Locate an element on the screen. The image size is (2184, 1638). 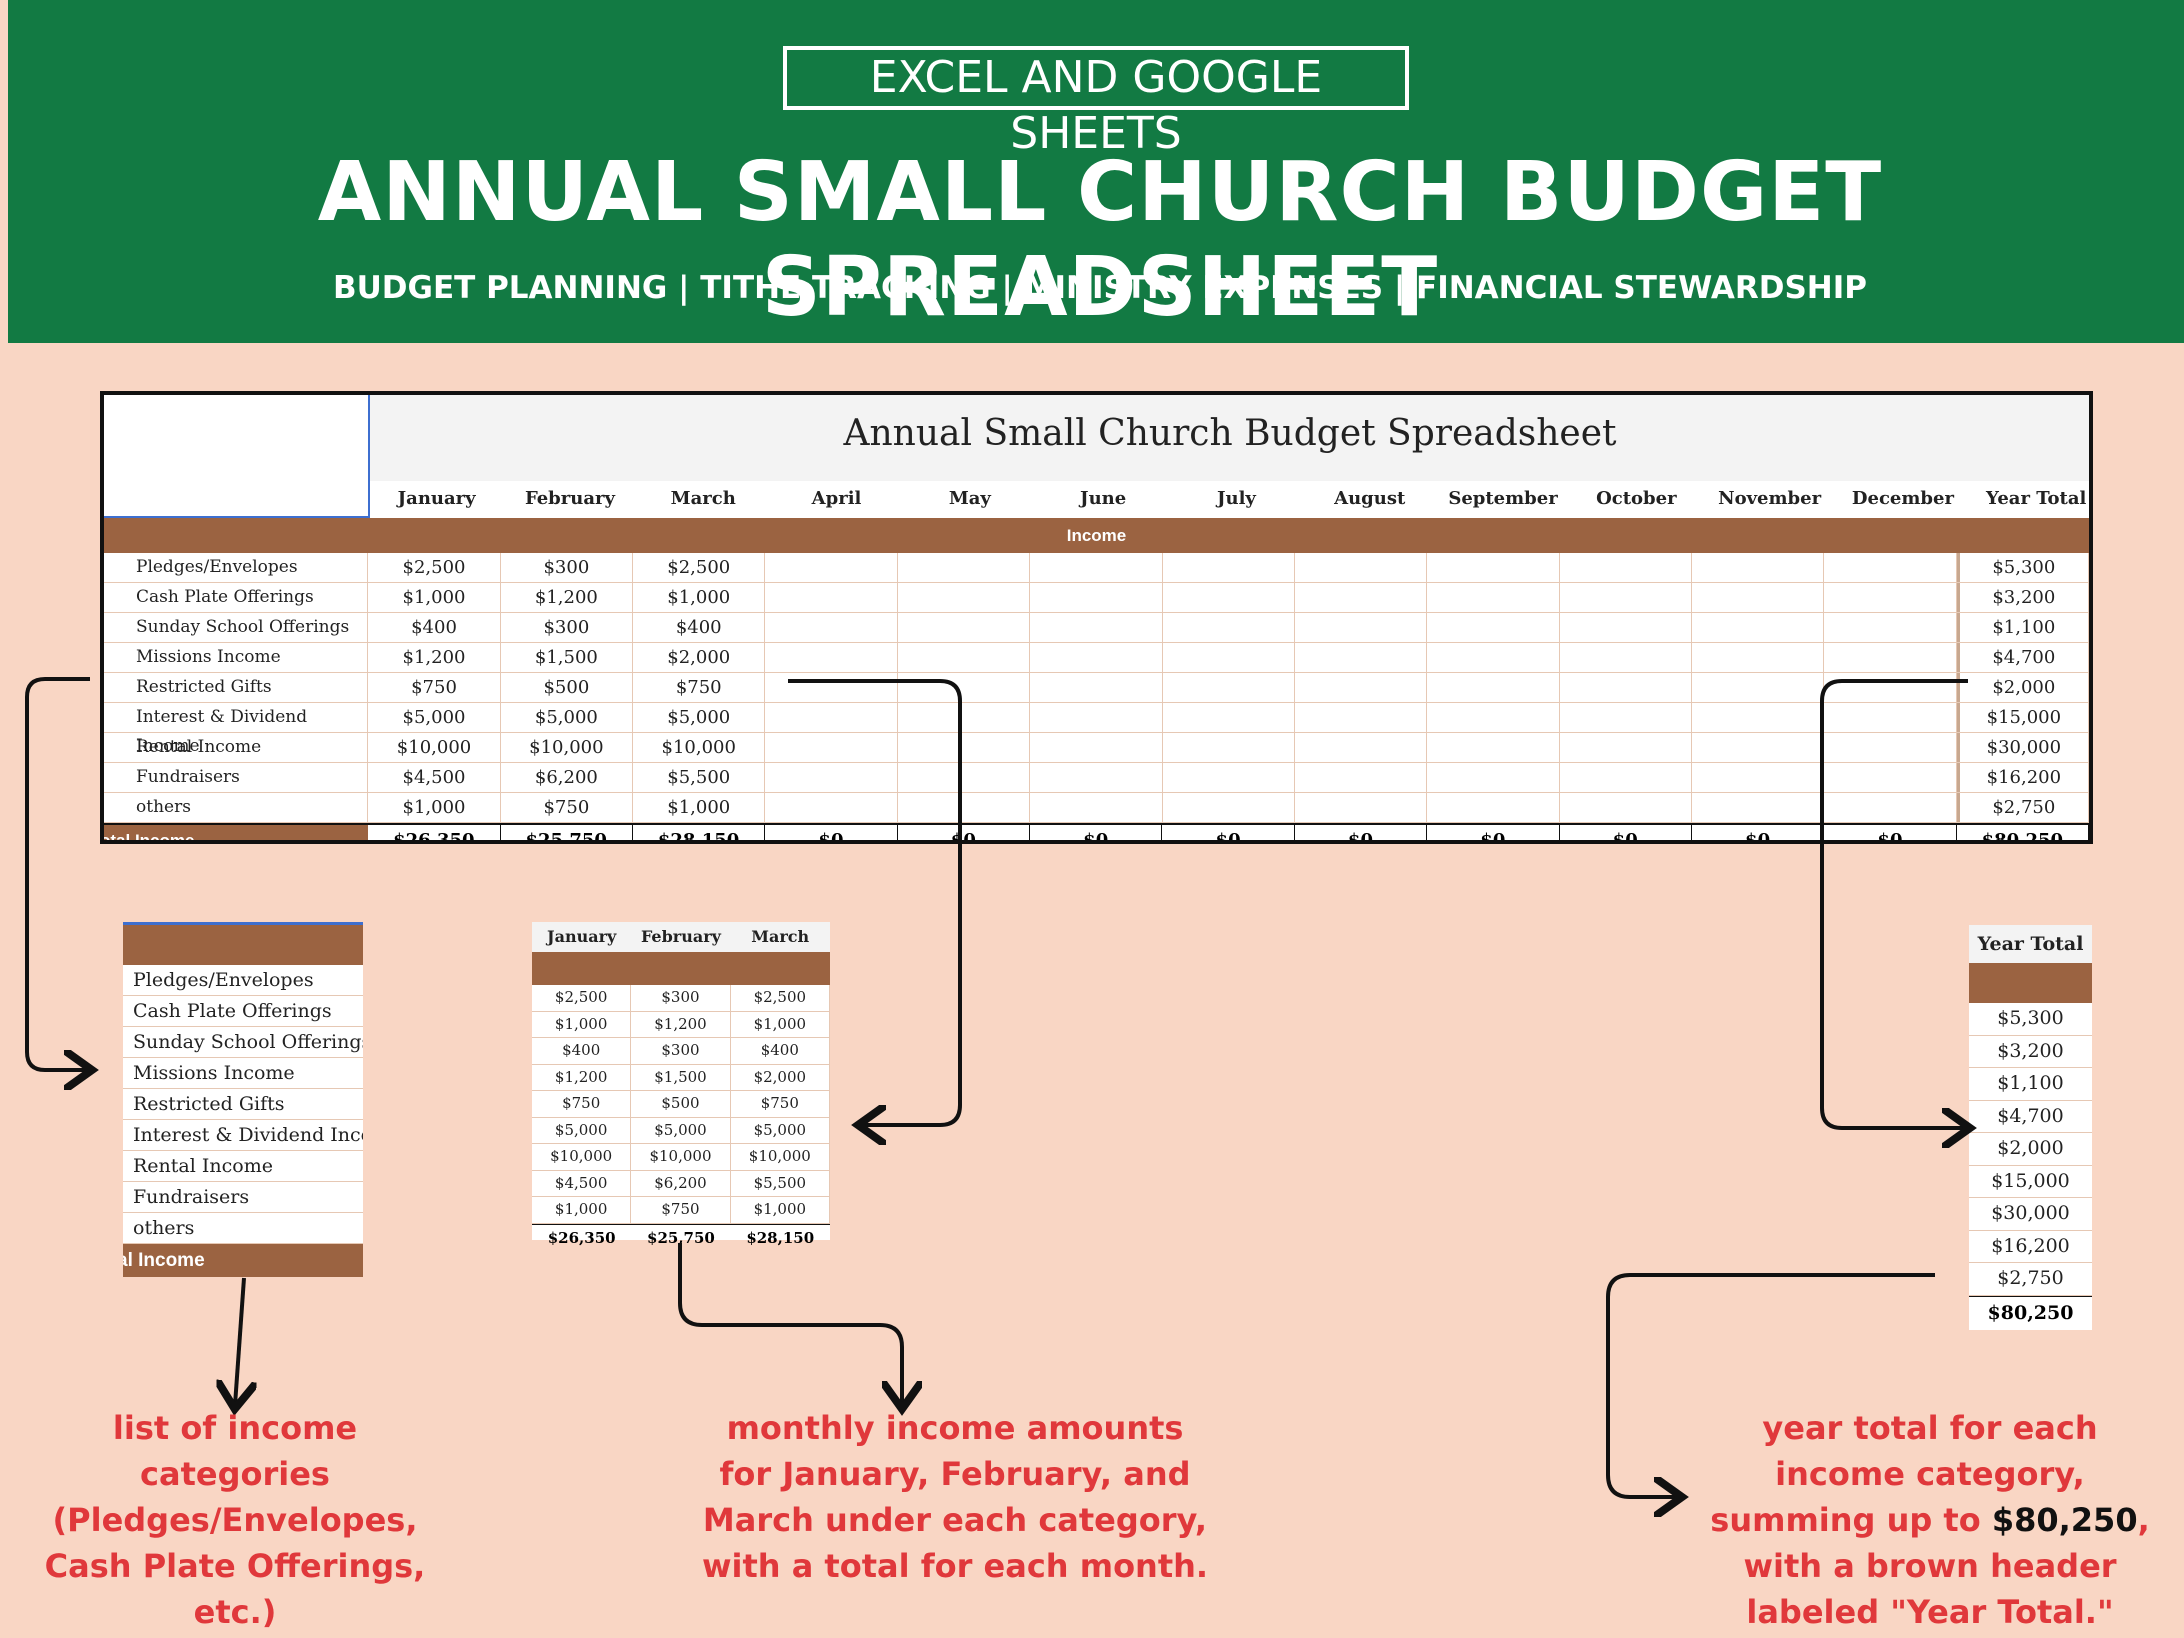
category-cell: Sunday School Offerings is located at coordinates (236, 627).